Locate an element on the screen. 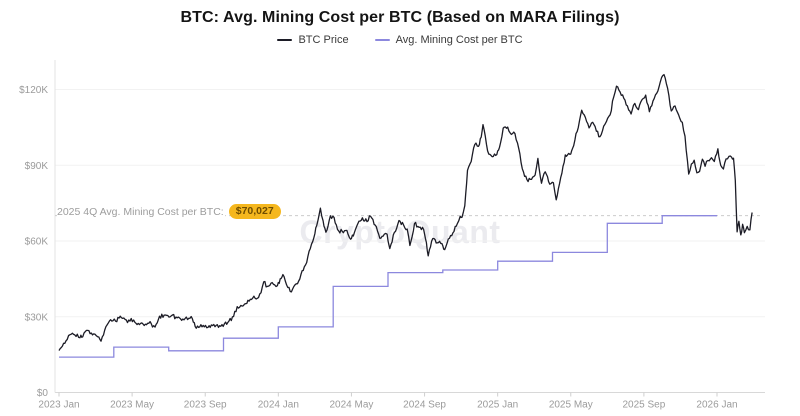  y-axis-tick-label: $90K is located at coordinates (37, 166).